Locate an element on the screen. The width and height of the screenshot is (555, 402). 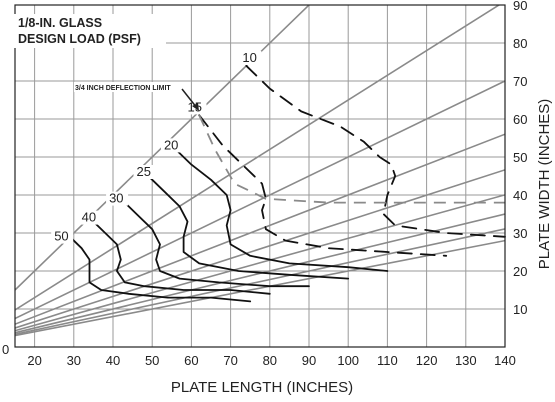
curve-label-20: 20 is located at coordinates (171, 144).